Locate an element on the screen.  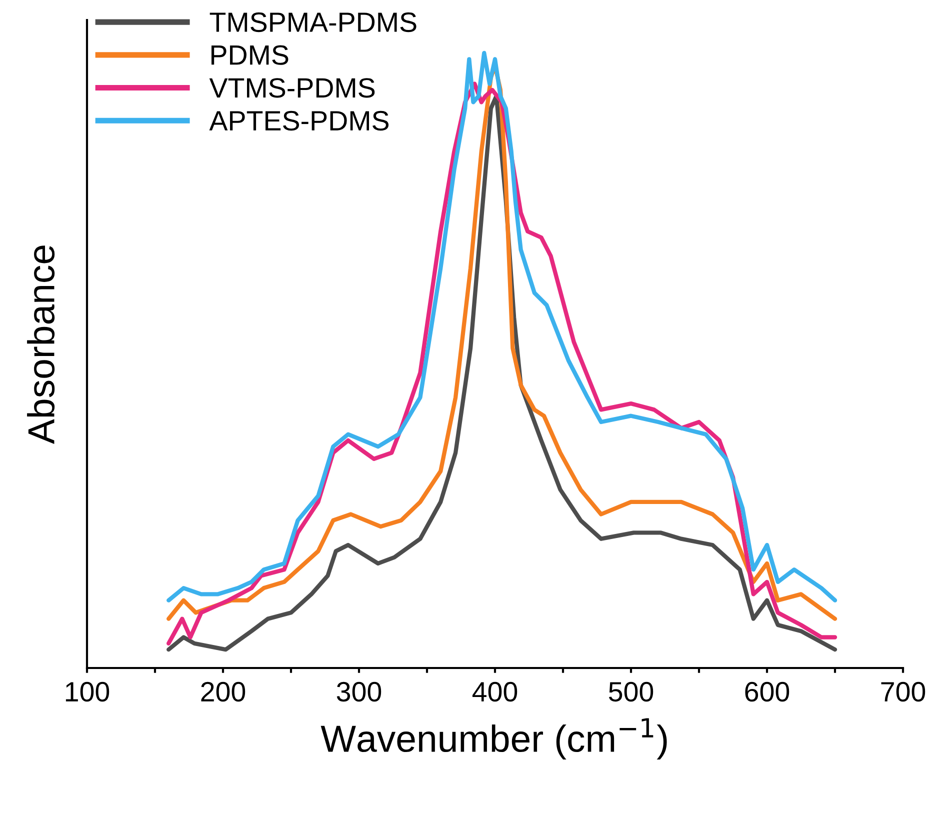
x-tick-label: 700 is located at coordinates (903, 692).